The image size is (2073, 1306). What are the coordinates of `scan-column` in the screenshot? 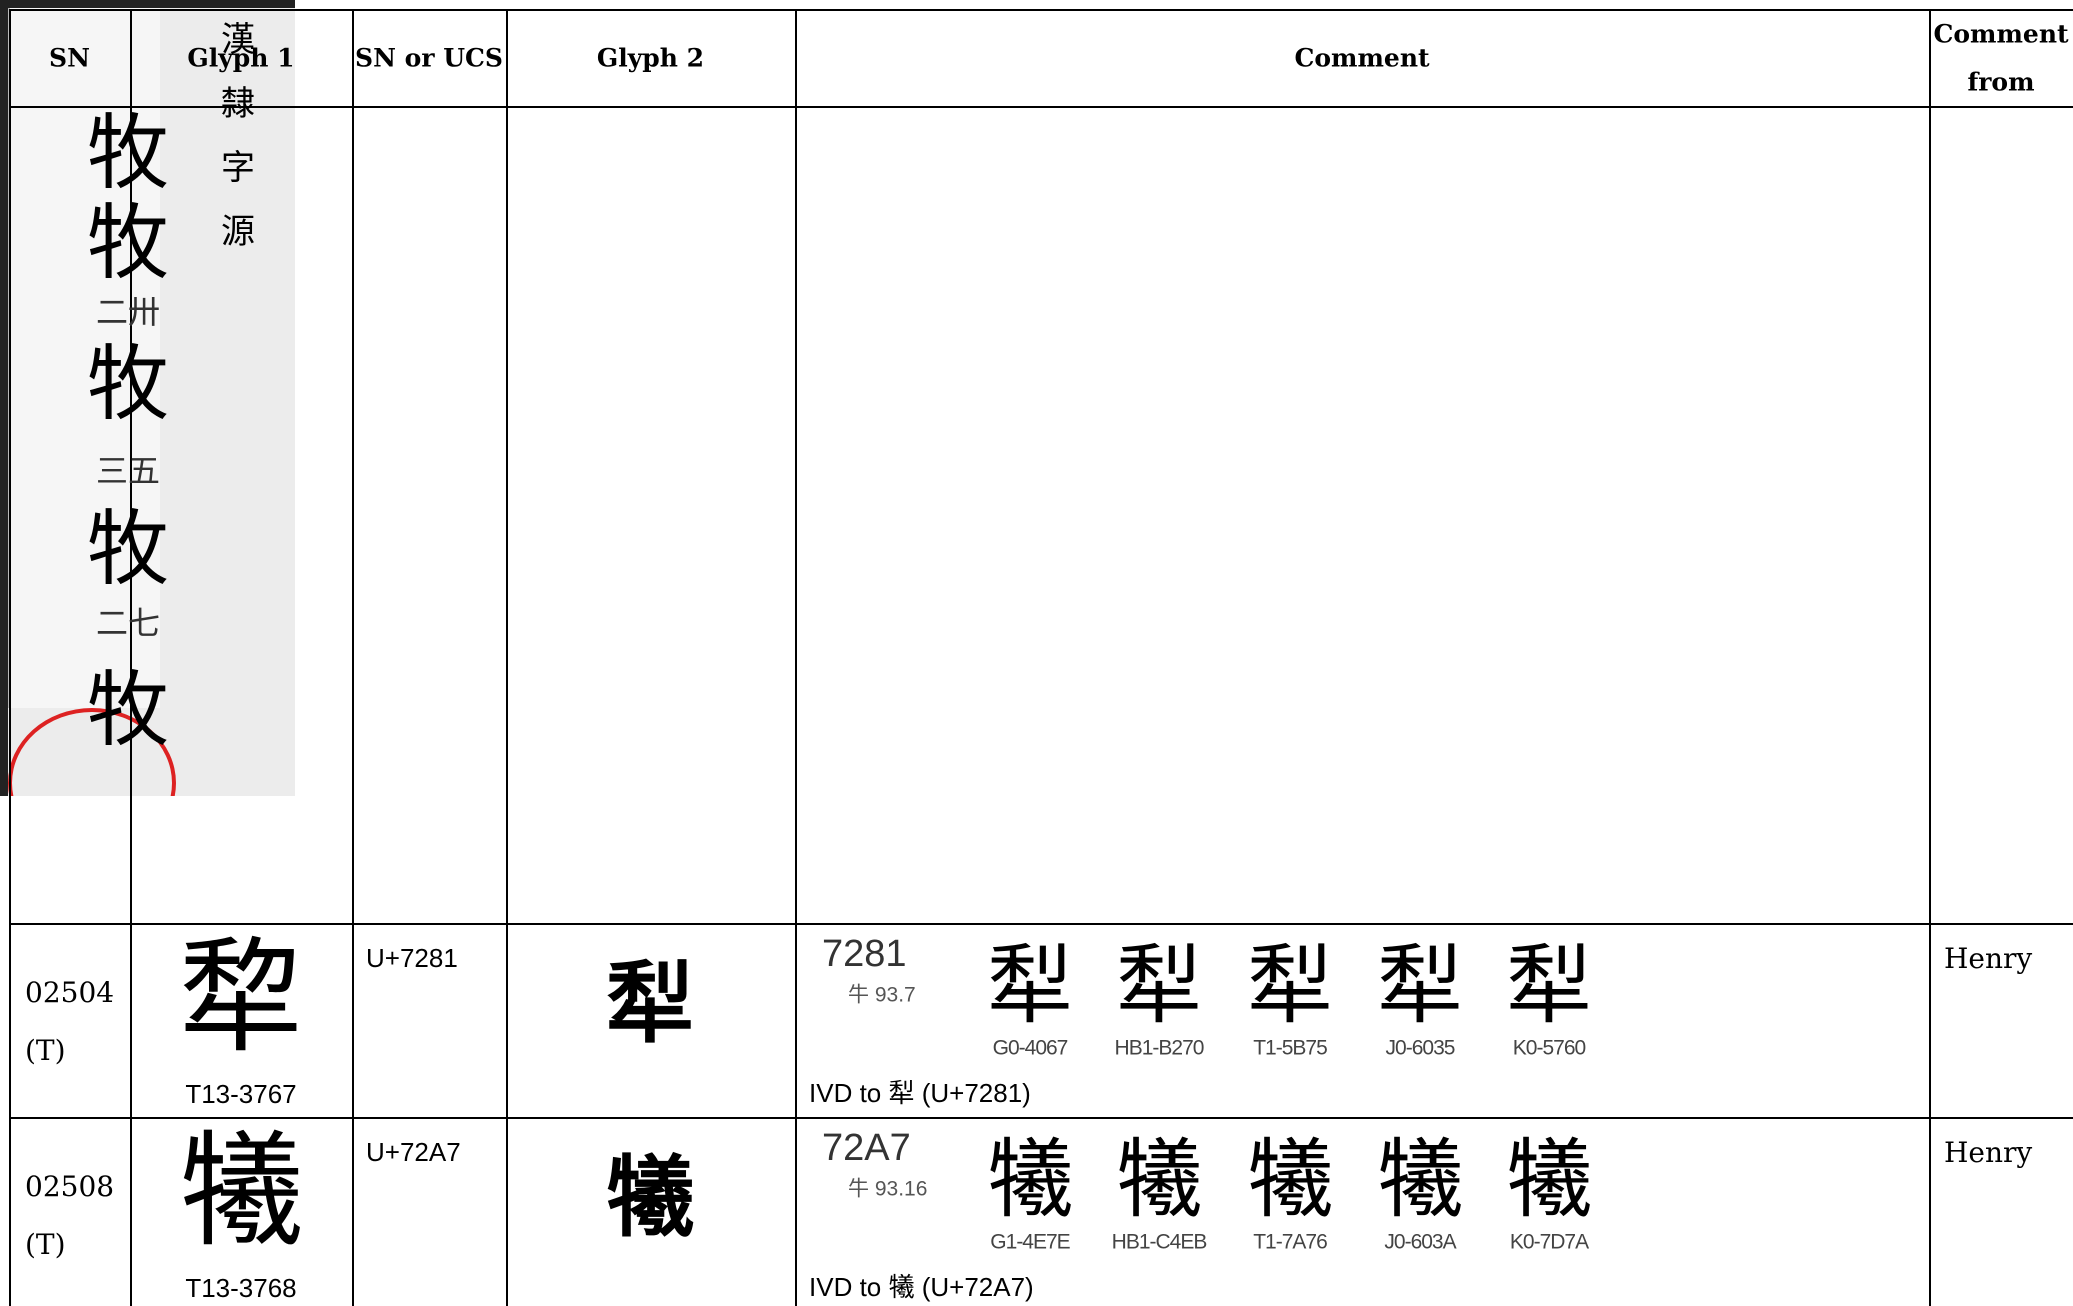 It's located at (84, 358).